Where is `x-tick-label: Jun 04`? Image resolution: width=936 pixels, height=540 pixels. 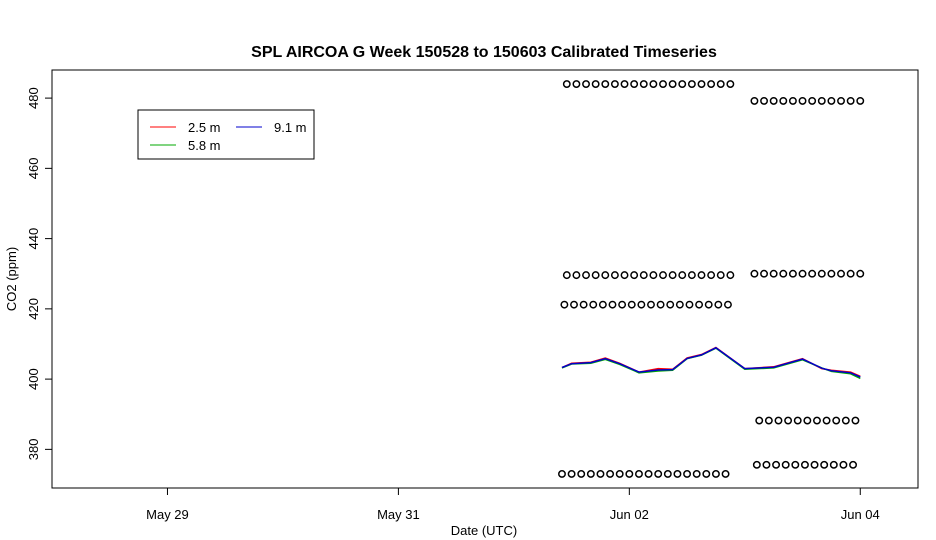 x-tick-label: Jun 04 is located at coordinates (860, 514).